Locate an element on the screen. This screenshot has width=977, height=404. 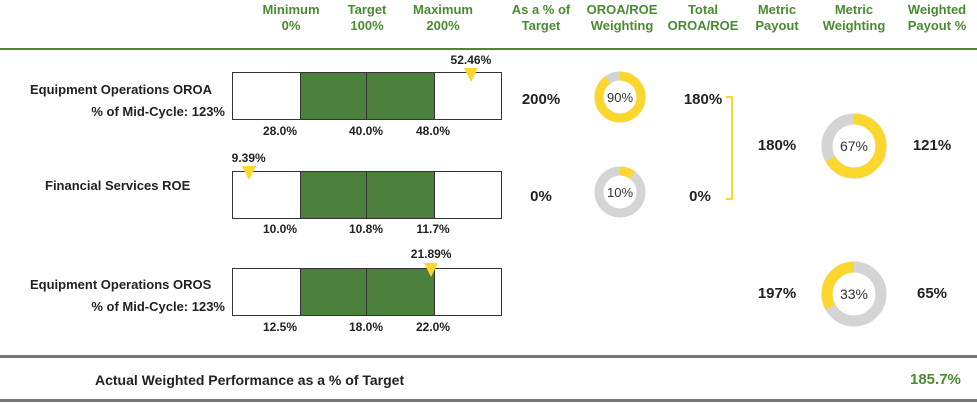
row1-target-label: 40.0% is located at coordinates (366, 131).